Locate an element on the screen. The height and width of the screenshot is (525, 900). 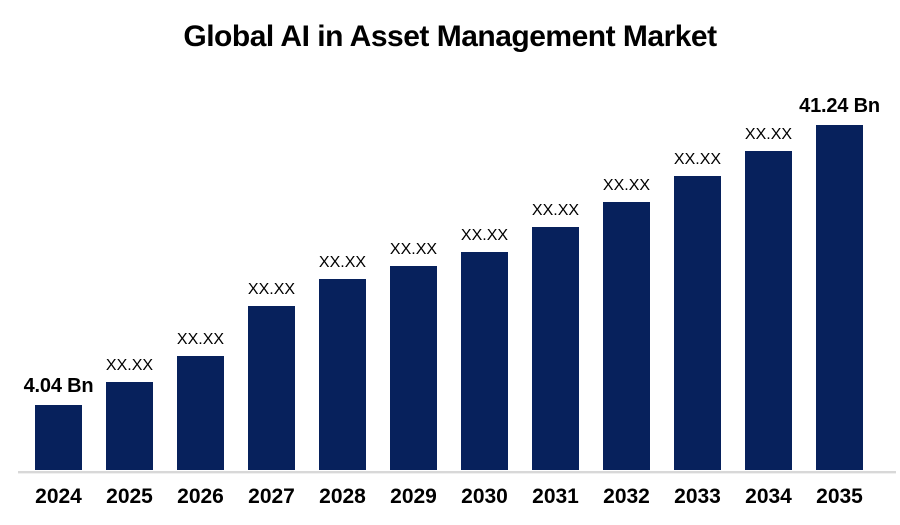
x-axis-label-2030: 2030 is located at coordinates (484, 496).